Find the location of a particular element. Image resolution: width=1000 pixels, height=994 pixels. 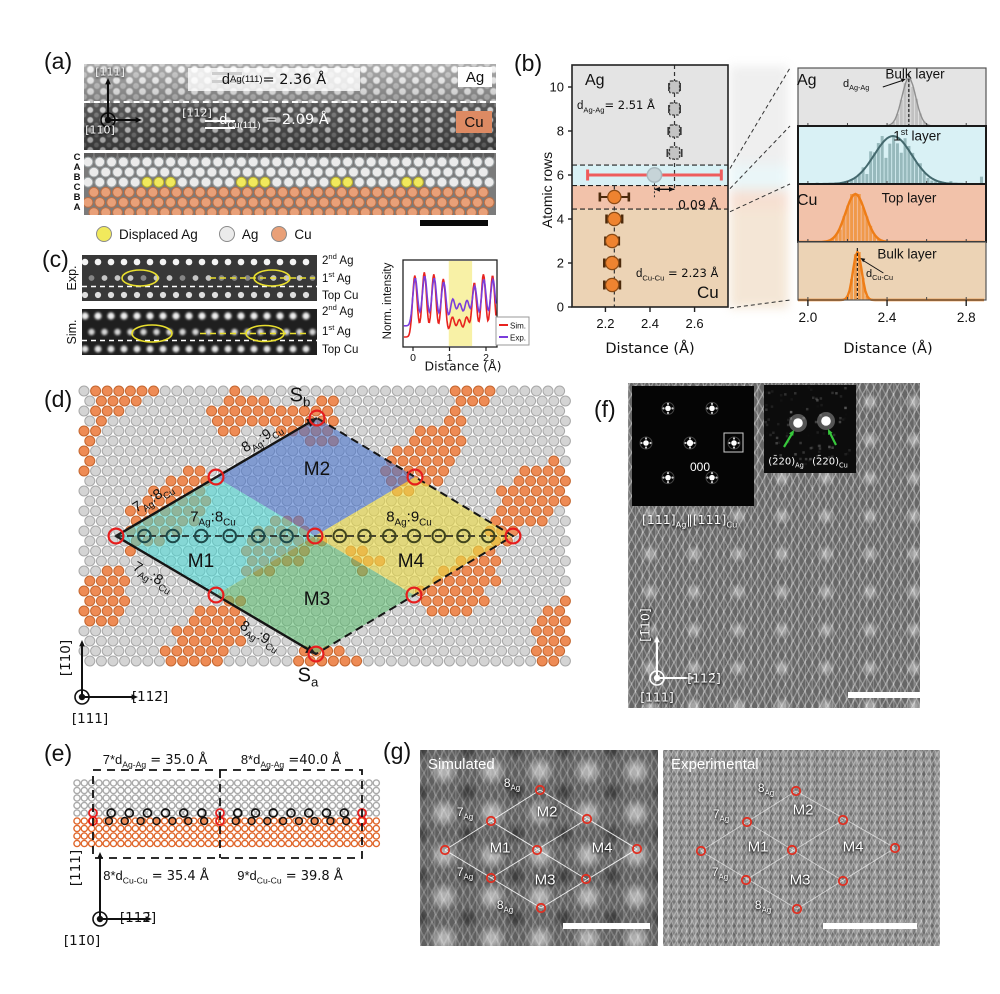

sim-overlay is located at coordinates (541, 849).